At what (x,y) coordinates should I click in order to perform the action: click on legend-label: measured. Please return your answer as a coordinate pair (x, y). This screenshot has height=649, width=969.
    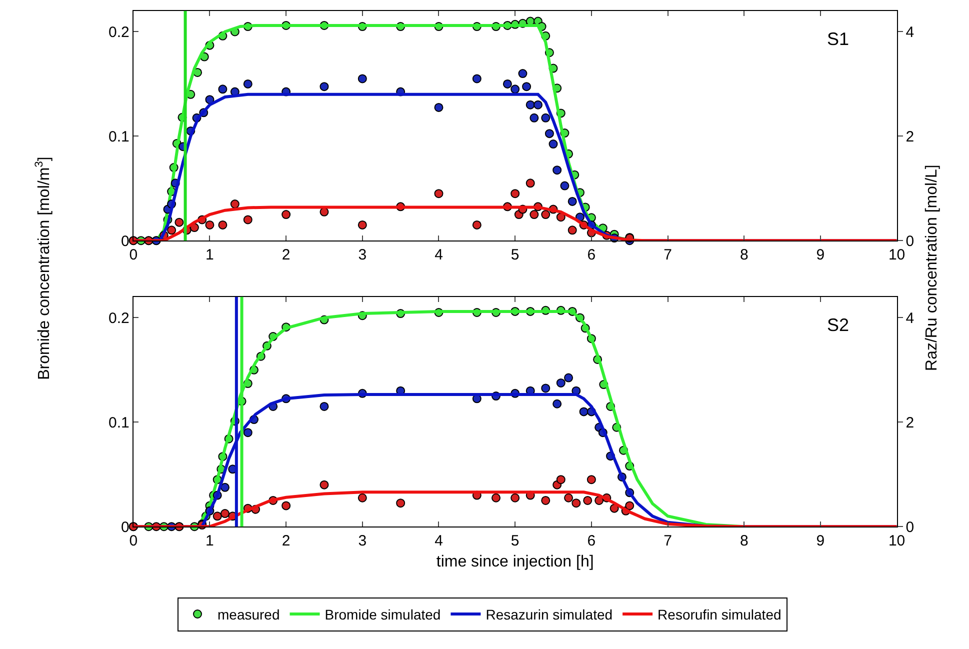
    Looking at the image, I should click on (249, 614).